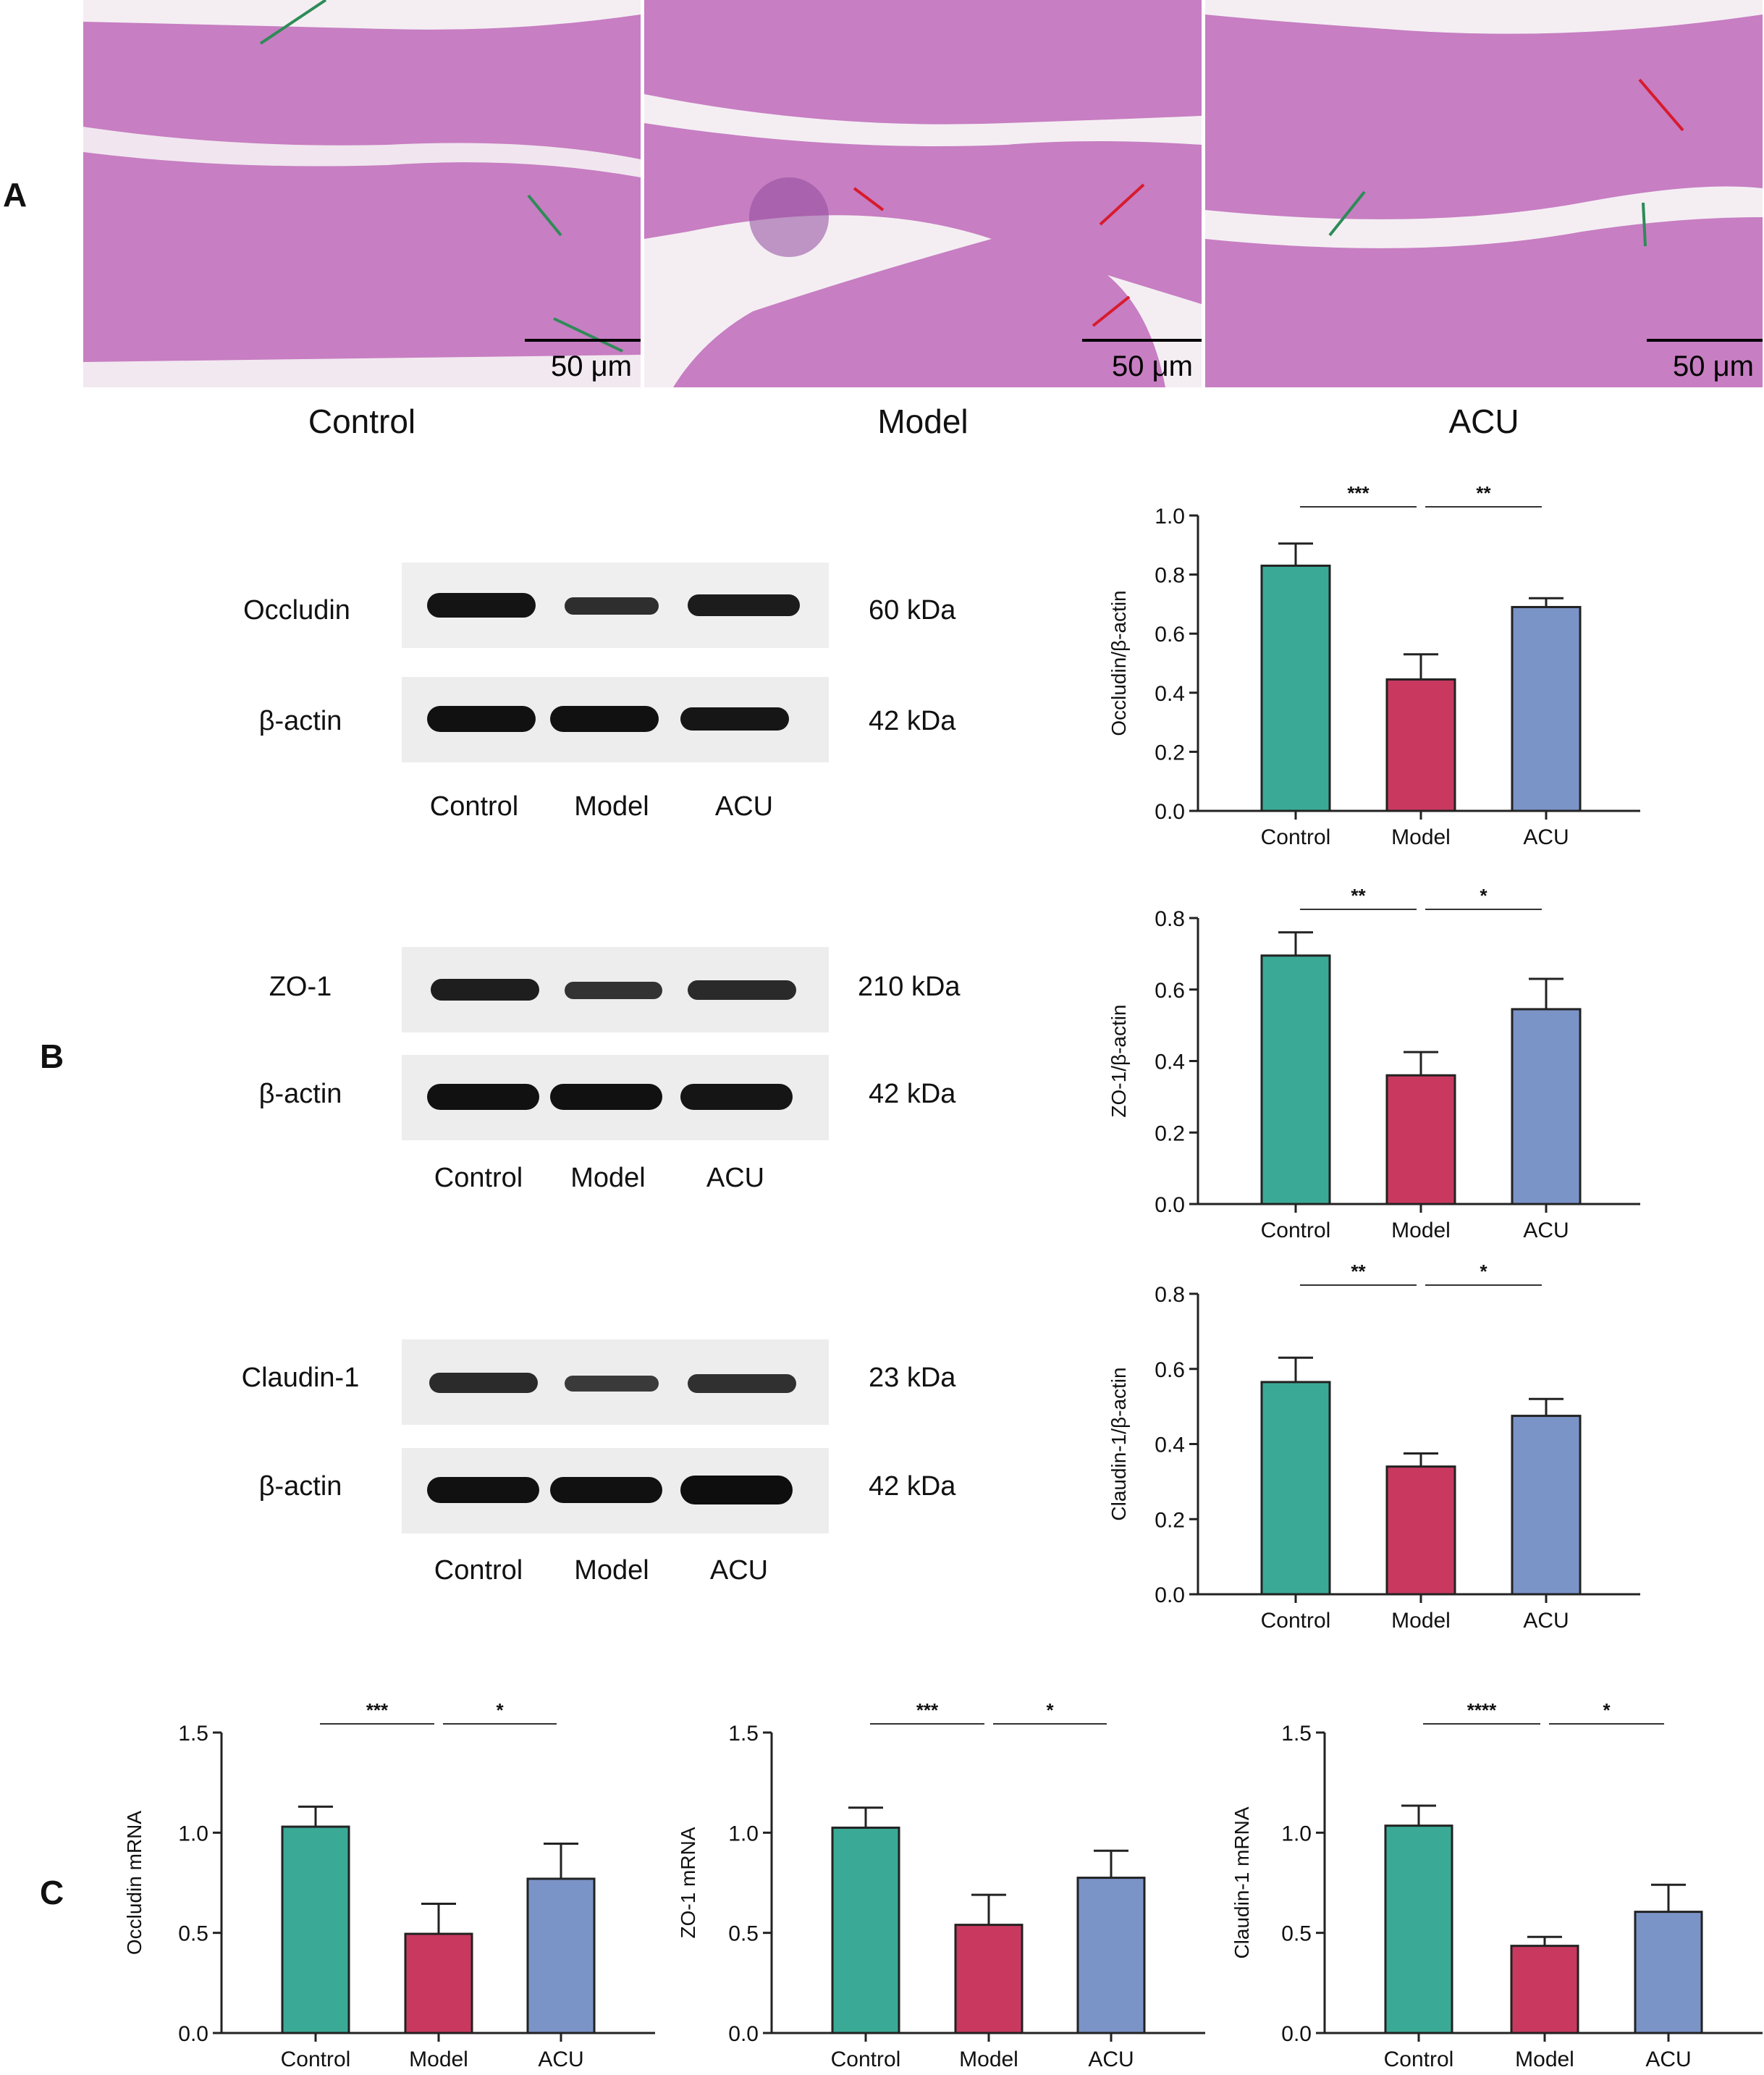 This screenshot has width=1764, height=2075. I want to click on significance-label: ****, so click(1482, 1710).